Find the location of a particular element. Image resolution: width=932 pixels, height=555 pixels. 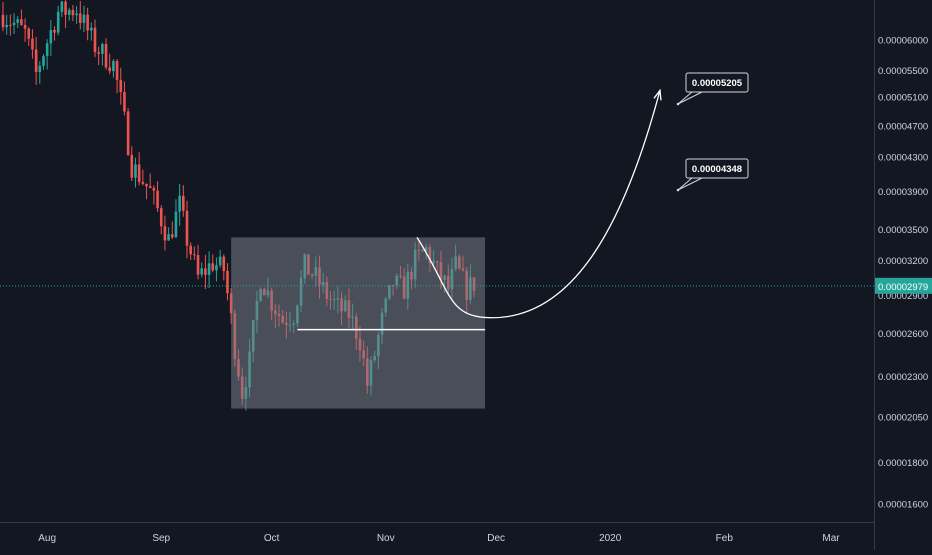

x-tick-label: Sep is located at coordinates (161, 538).